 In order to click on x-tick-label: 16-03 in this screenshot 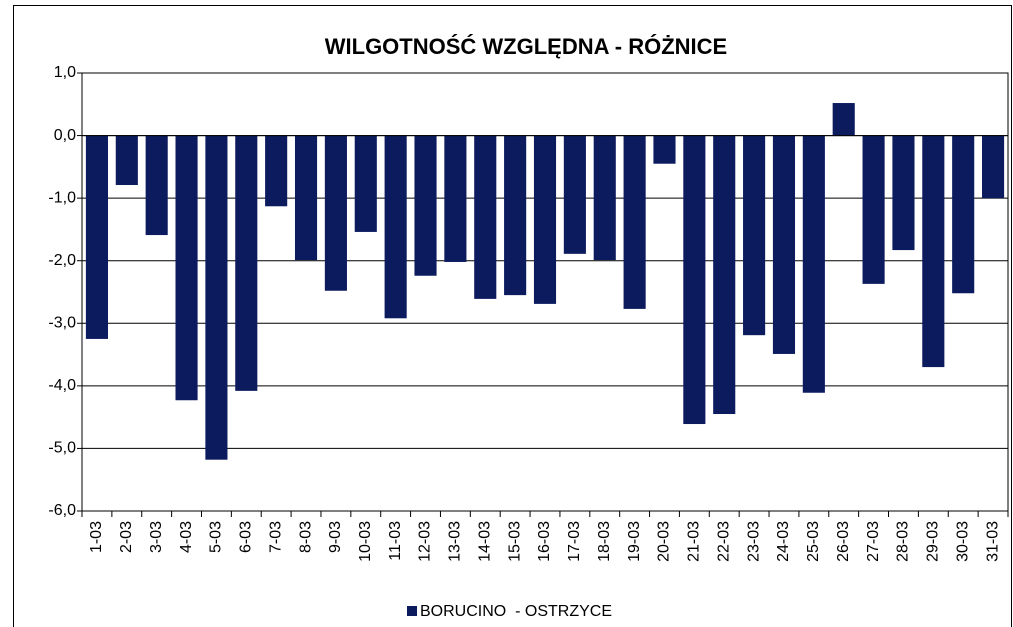, I will do `click(544, 541)`.